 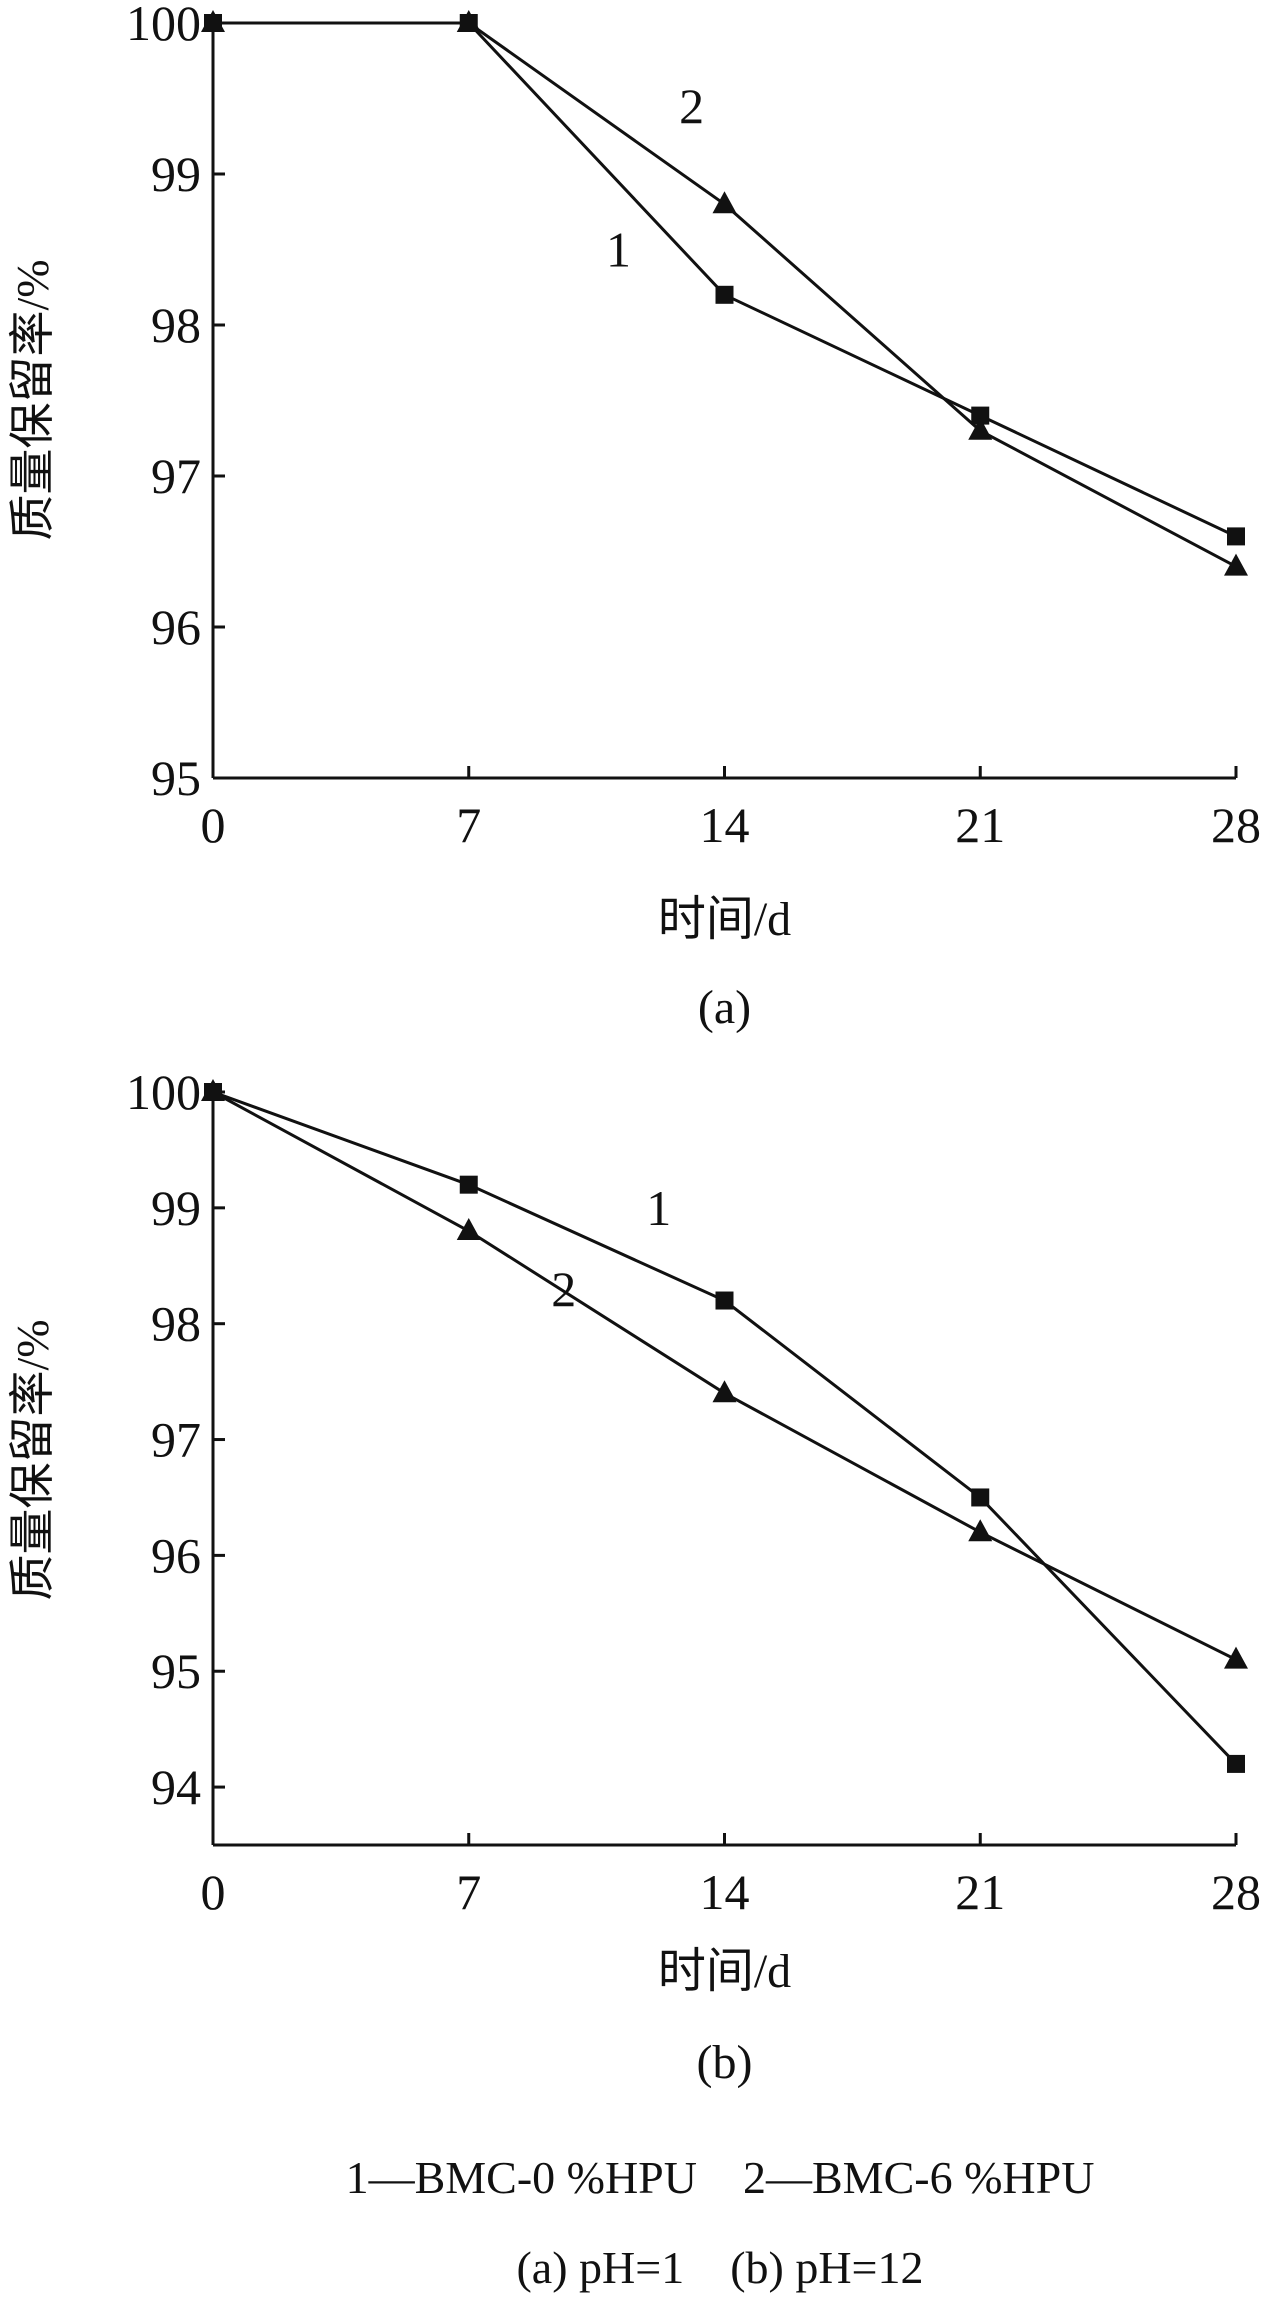 What do you see at coordinates (724, 1007) in the screenshot?
I see `panel-label: (a)` at bounding box center [724, 1007].